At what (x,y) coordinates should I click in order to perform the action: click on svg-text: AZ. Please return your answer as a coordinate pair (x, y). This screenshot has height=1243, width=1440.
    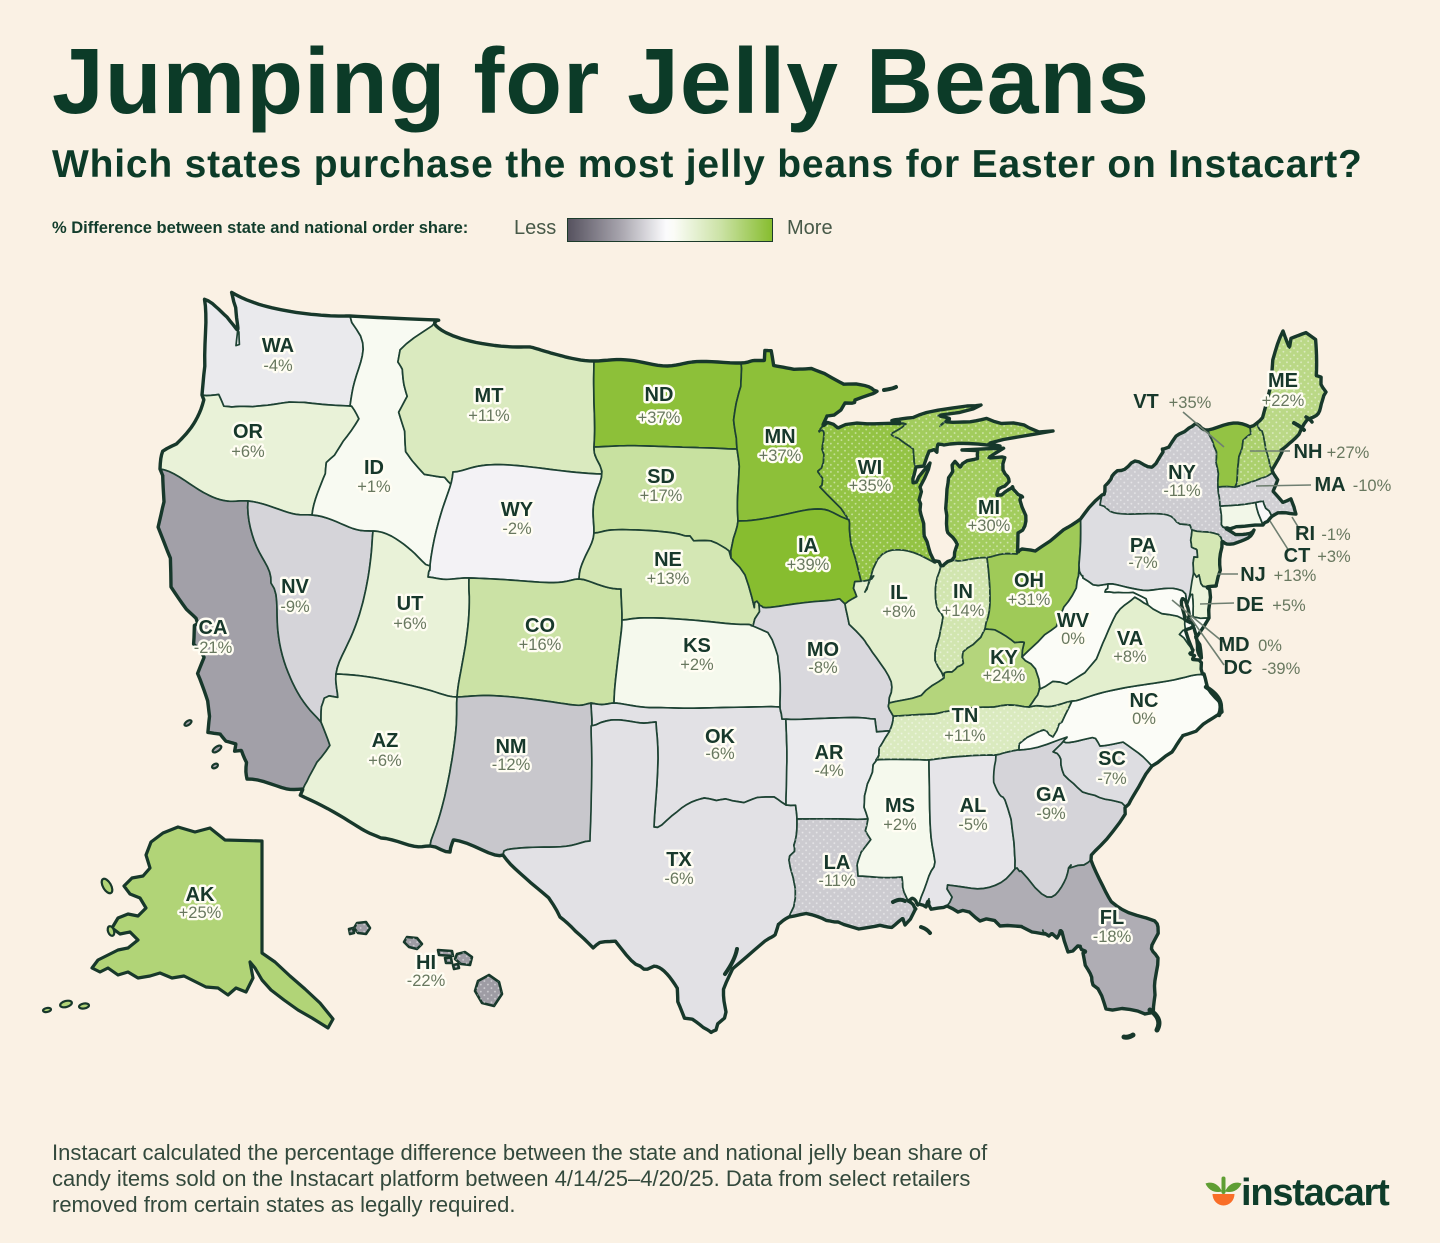
    Looking at the image, I should click on (385, 741).